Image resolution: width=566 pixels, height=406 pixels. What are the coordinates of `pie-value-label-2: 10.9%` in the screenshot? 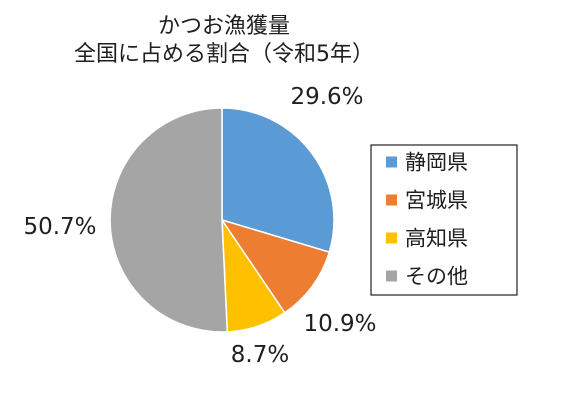 It's located at (339, 324).